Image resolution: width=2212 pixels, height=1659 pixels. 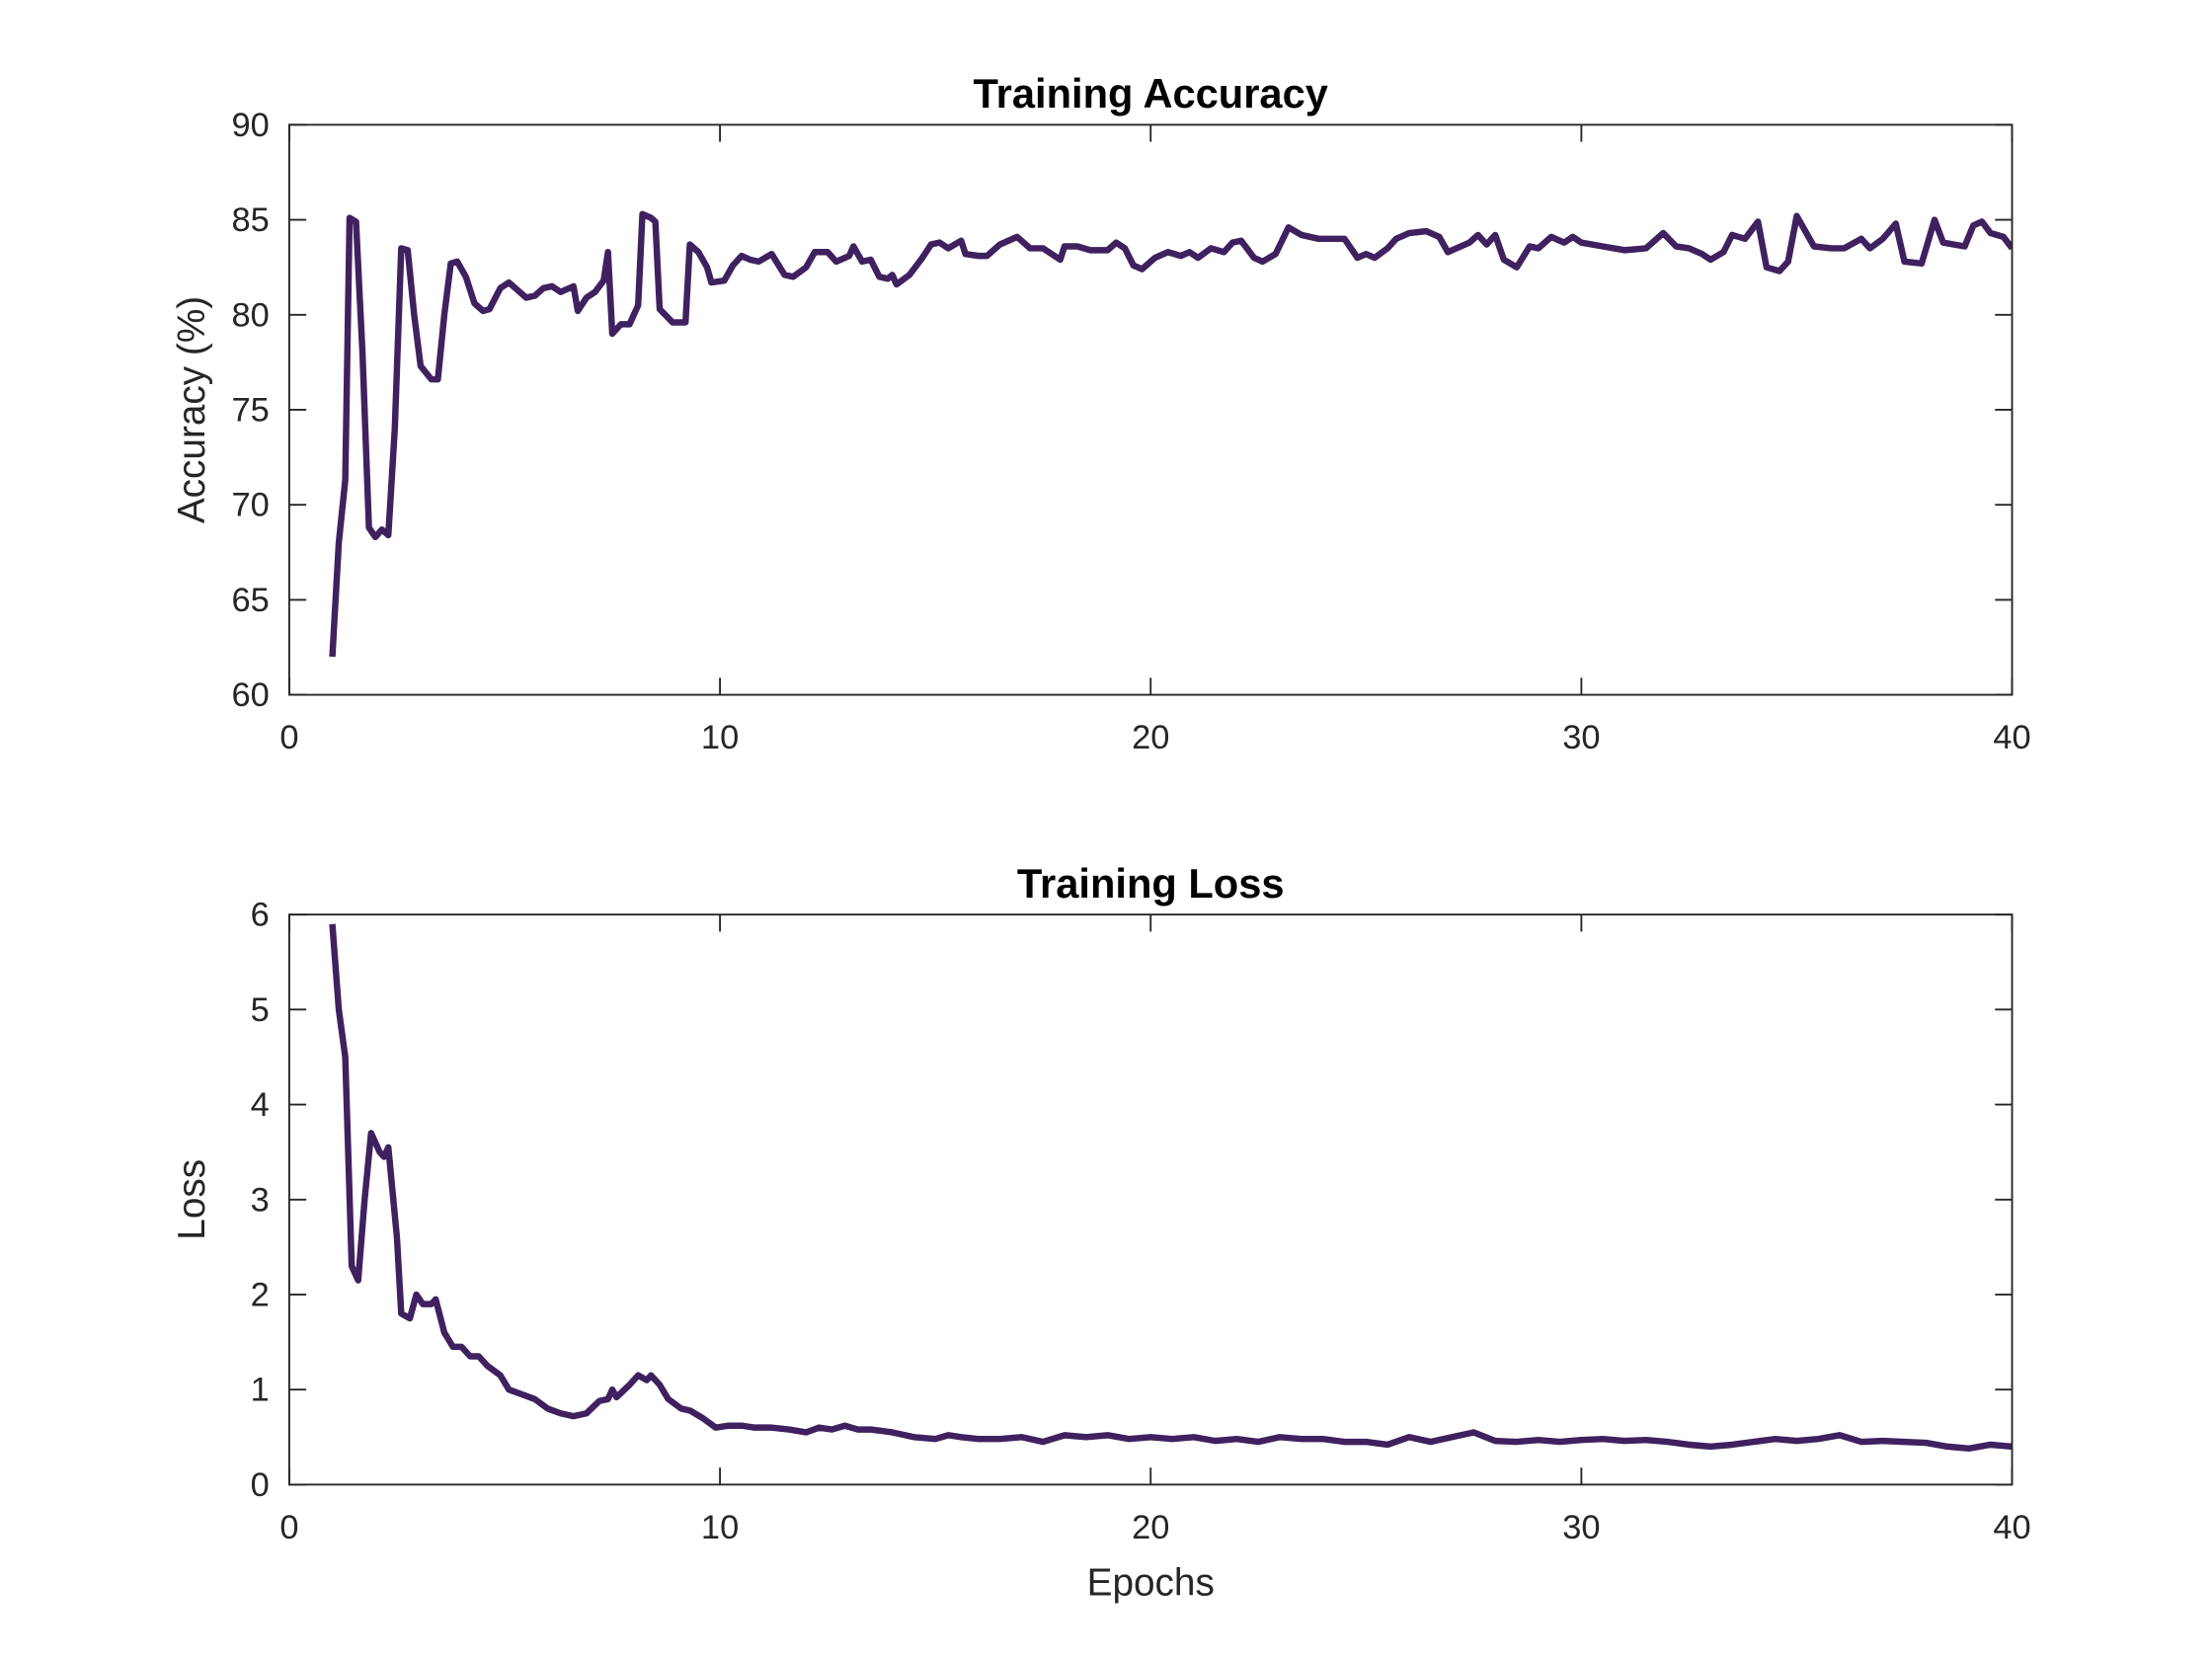 What do you see at coordinates (1151, 1583) in the screenshot?
I see `x-axis-label: Epochs` at bounding box center [1151, 1583].